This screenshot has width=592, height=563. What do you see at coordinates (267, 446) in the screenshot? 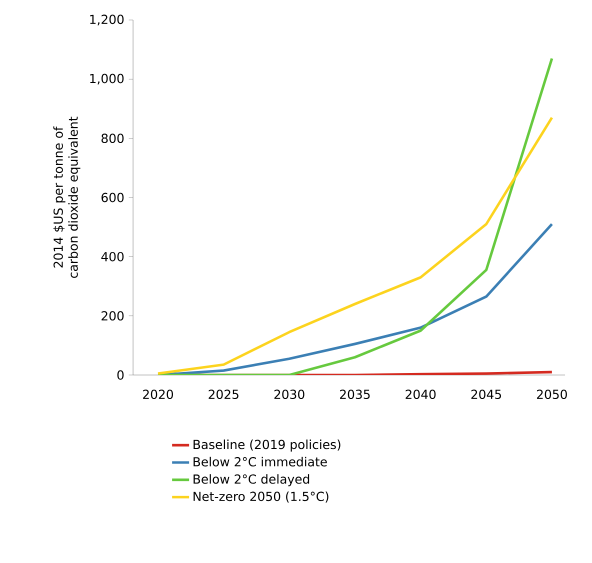
I see `legend-label: Baseline (2019 policies)` at bounding box center [267, 446].